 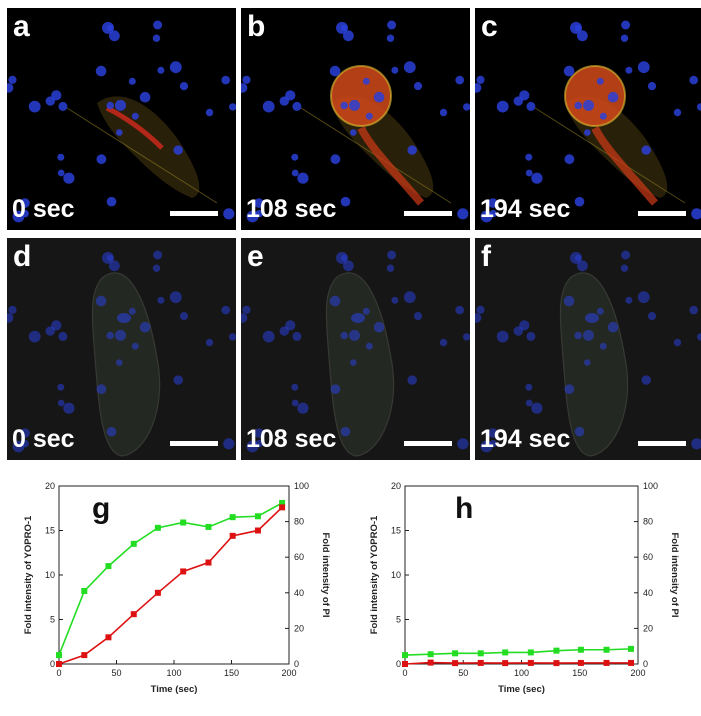 I want to click on time-label: 194 sec, so click(x=525, y=209).